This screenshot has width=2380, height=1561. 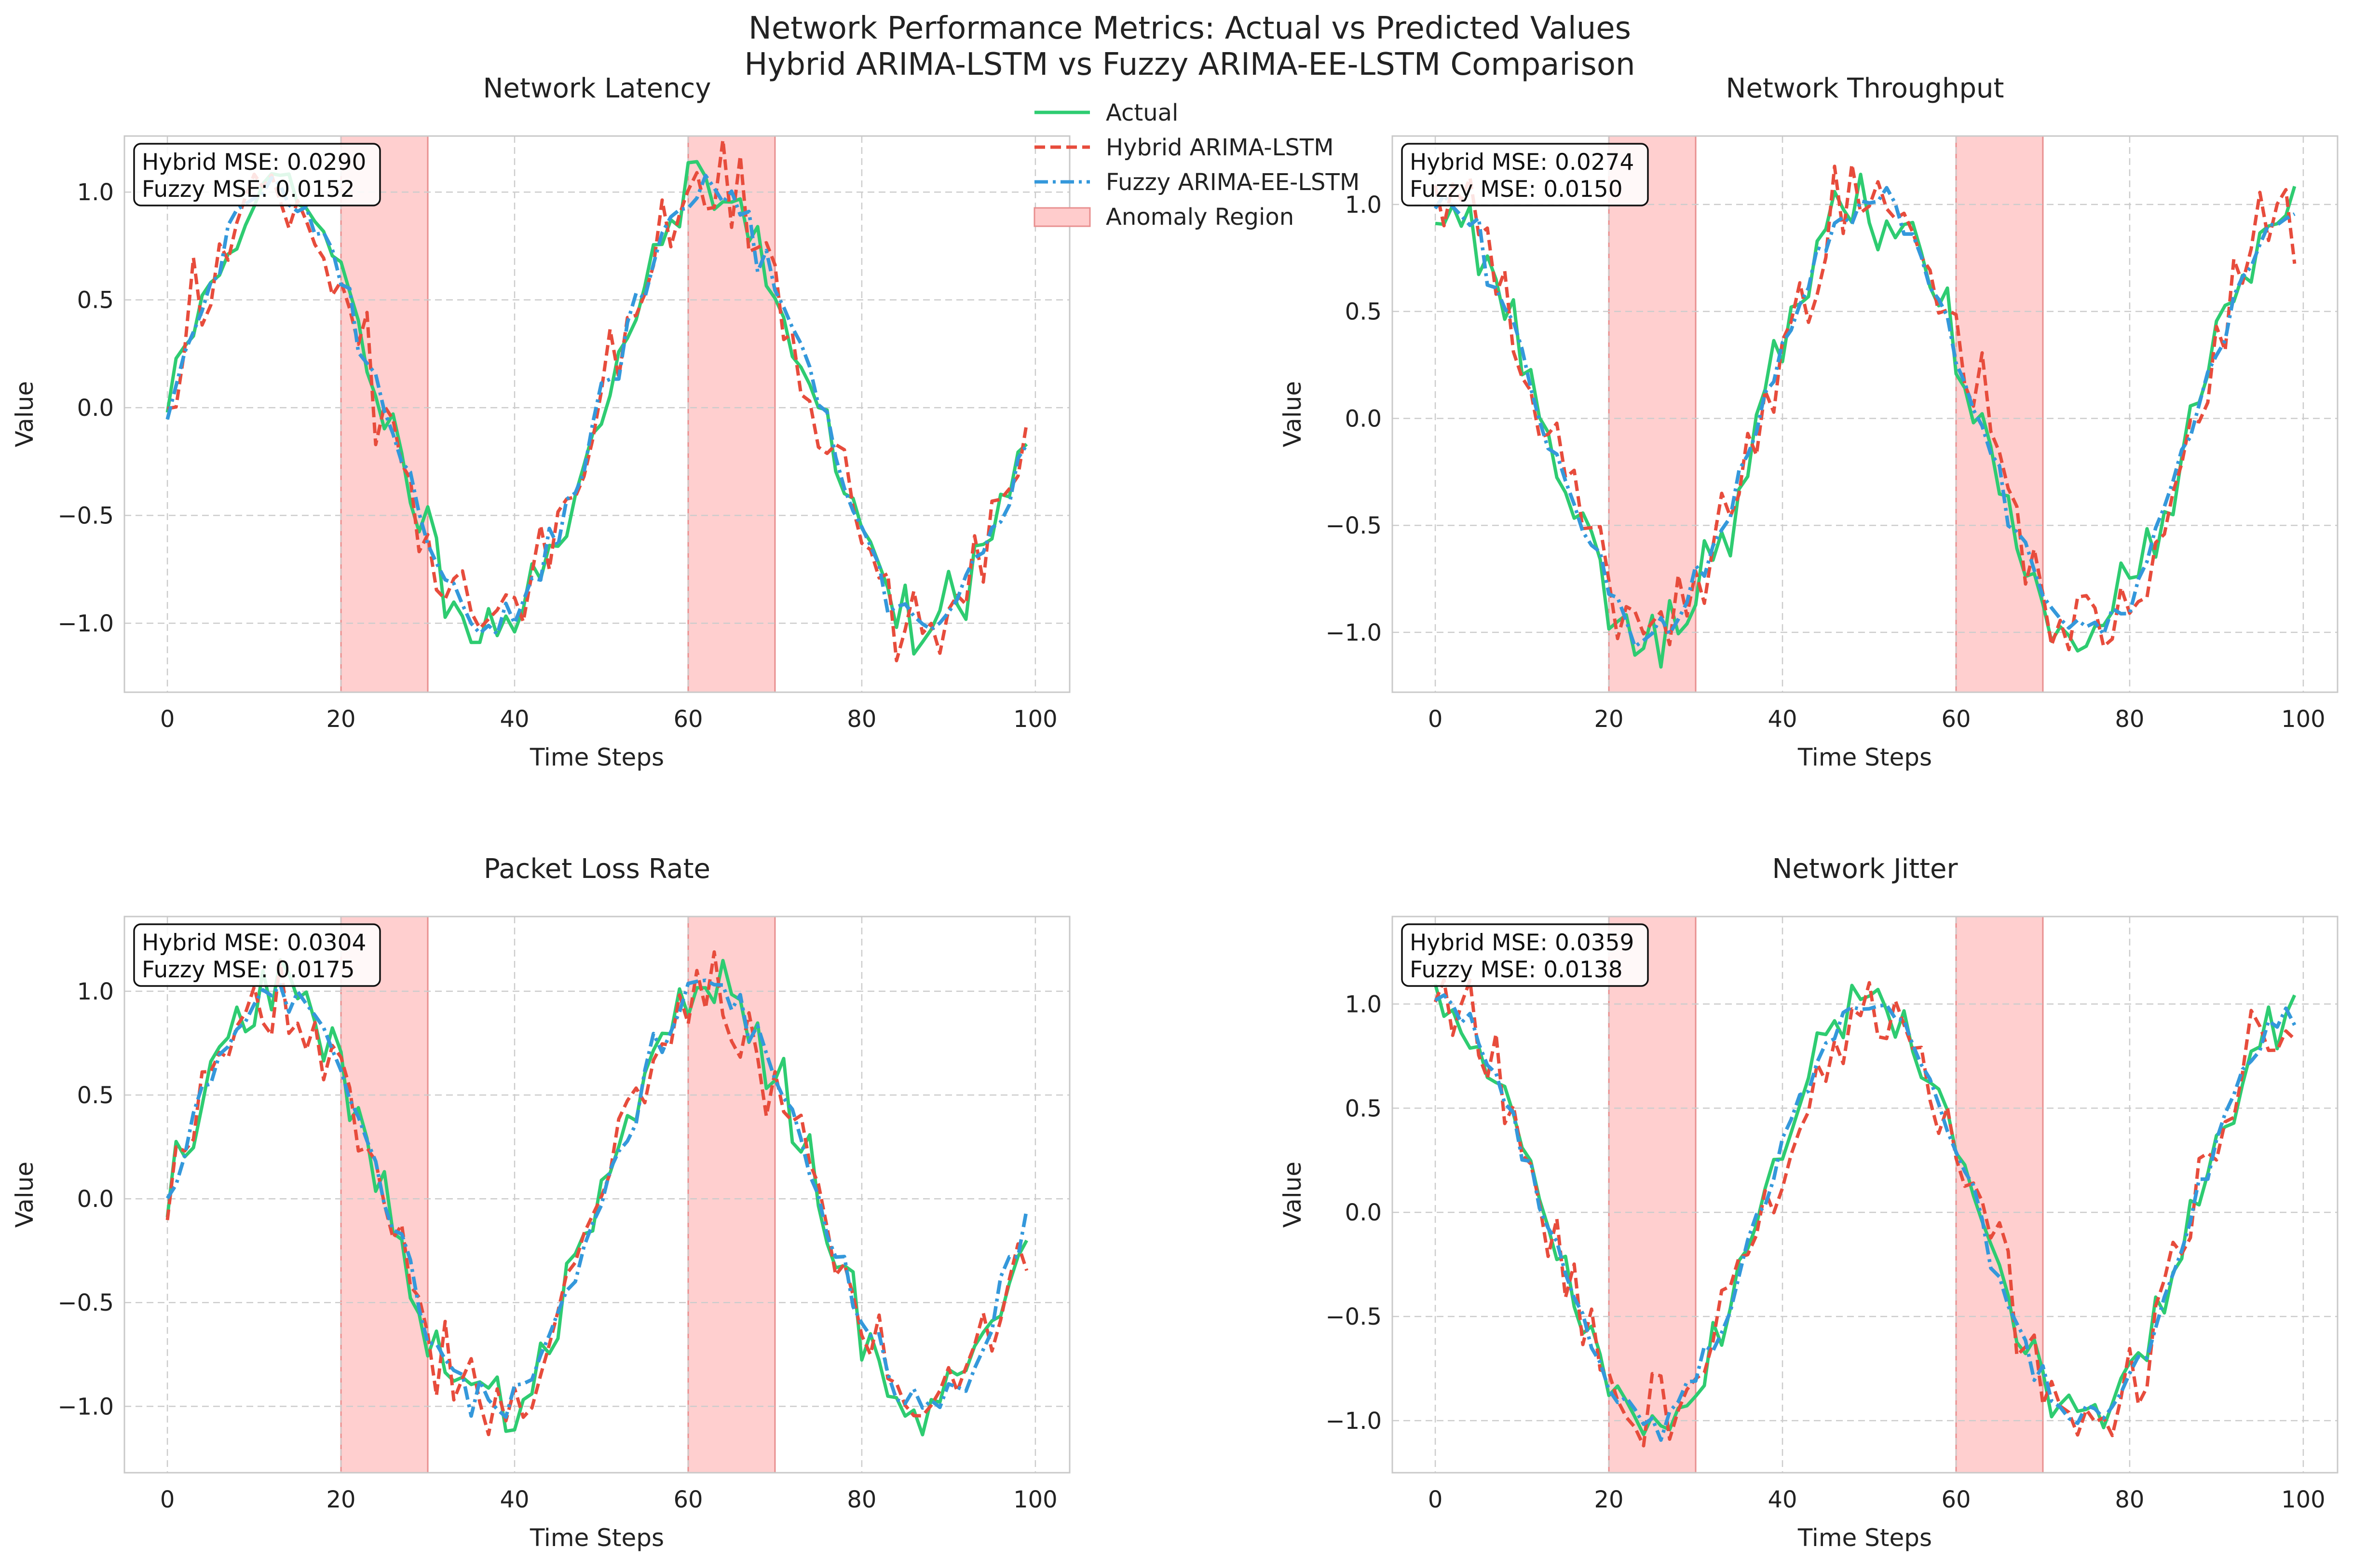 What do you see at coordinates (1522, 162) in the screenshot?
I see `hybrid-mse-label: Hybrid MSE: 0.0274` at bounding box center [1522, 162].